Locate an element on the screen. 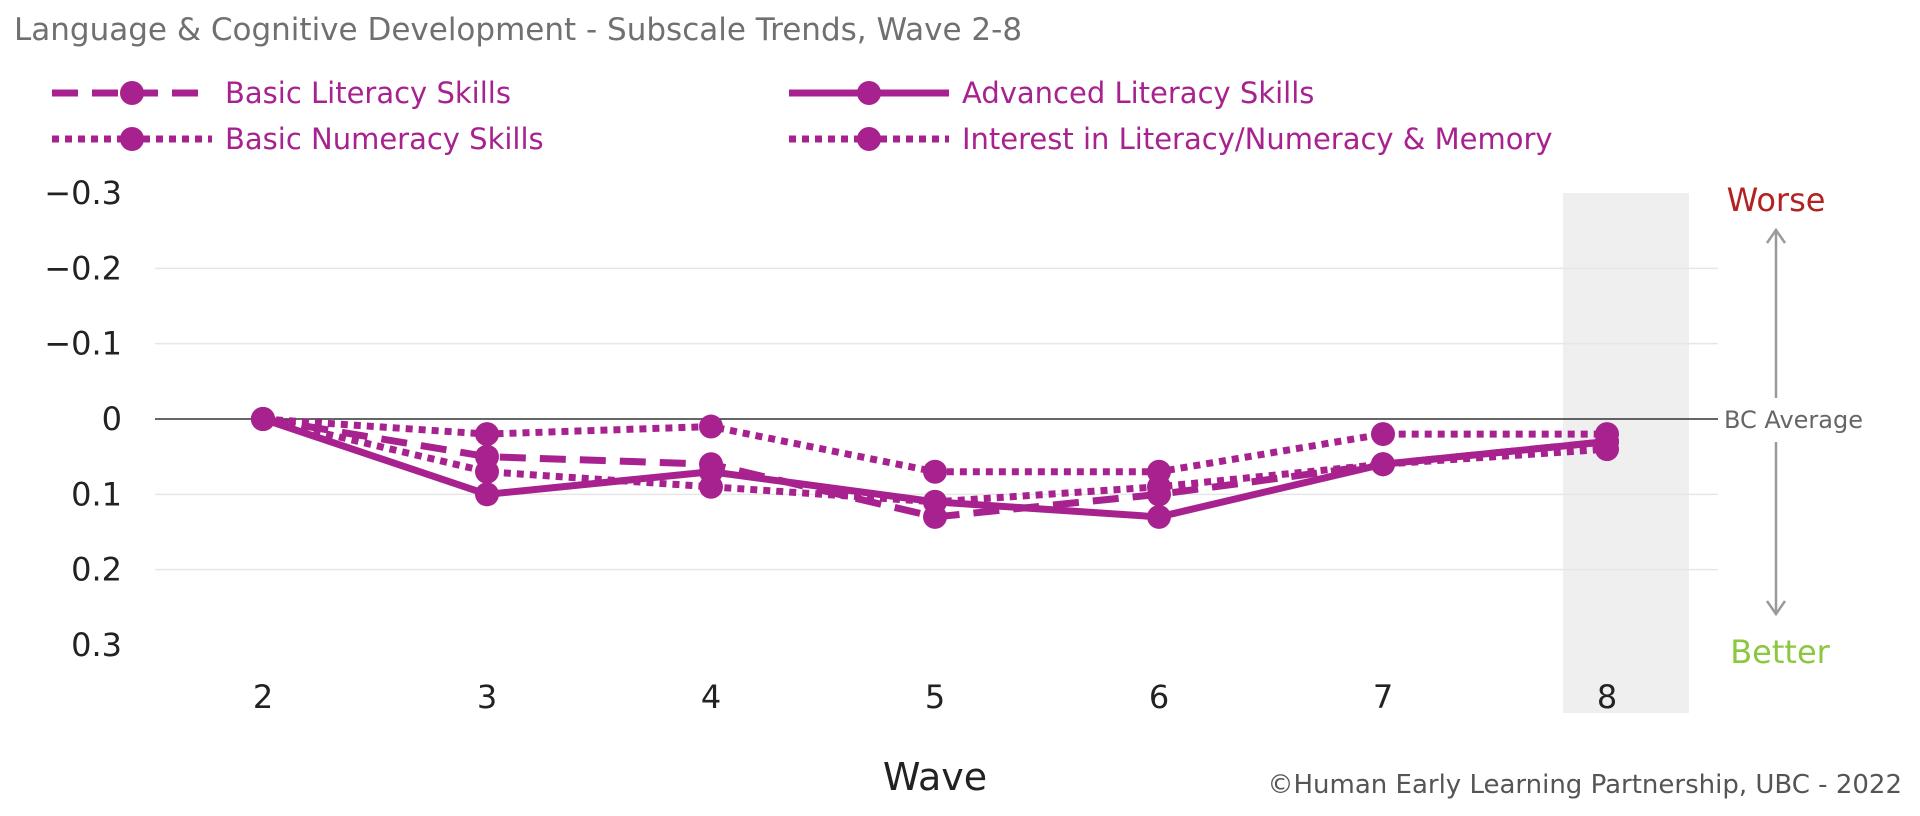 The image size is (1920, 816). y-tick-label: −0.2 is located at coordinates (83, 268).